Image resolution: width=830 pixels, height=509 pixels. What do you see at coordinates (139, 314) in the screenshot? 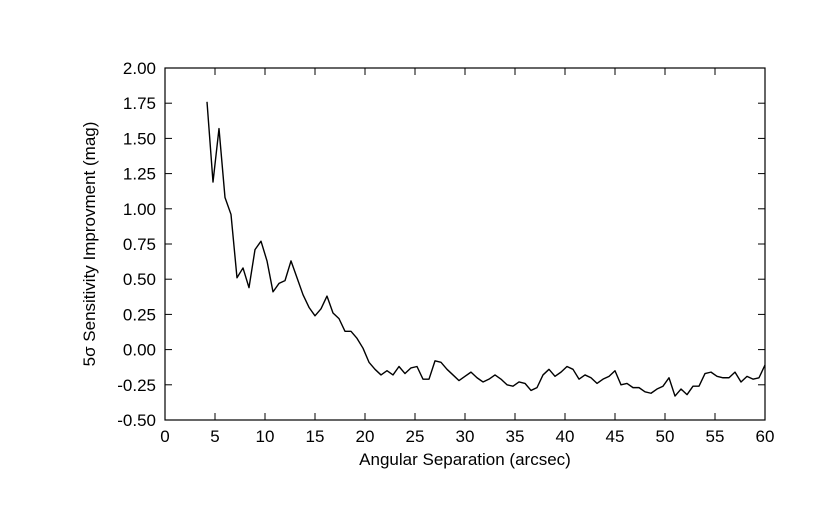
I see `y-tick-label: 0.25` at bounding box center [139, 314].